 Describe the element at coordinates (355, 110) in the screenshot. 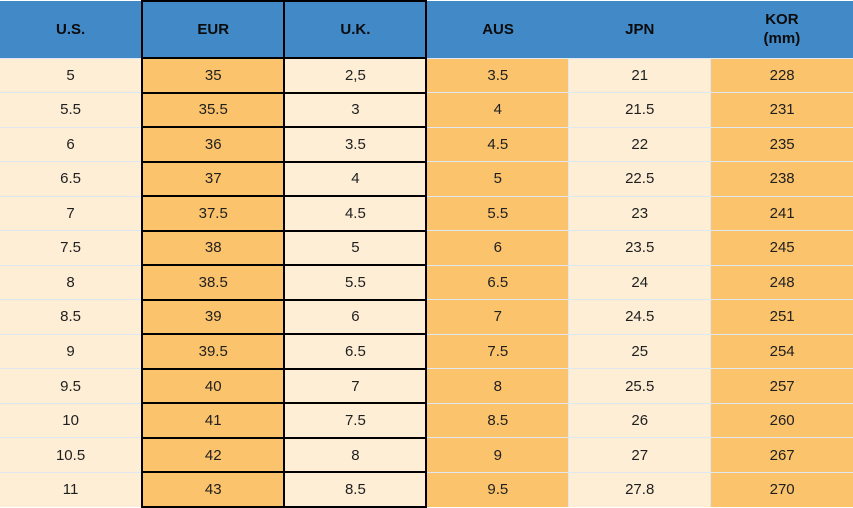

I see `cell-uk: 3` at that location.